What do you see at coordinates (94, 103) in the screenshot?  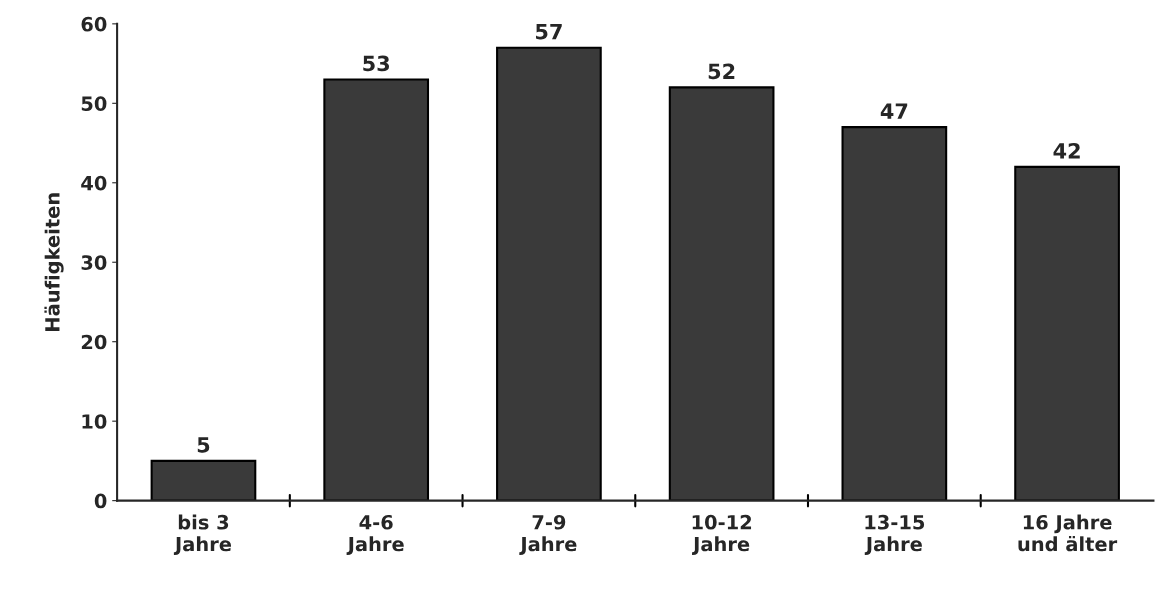 I see `y-tick-label: 50` at bounding box center [94, 103].